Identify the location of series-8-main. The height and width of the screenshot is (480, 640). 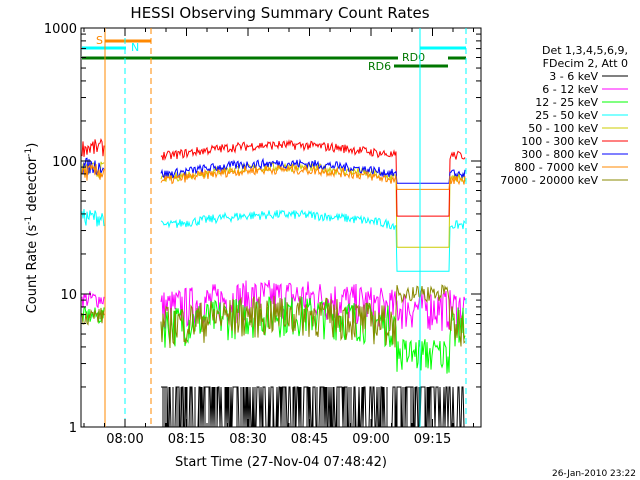
(313, 316).